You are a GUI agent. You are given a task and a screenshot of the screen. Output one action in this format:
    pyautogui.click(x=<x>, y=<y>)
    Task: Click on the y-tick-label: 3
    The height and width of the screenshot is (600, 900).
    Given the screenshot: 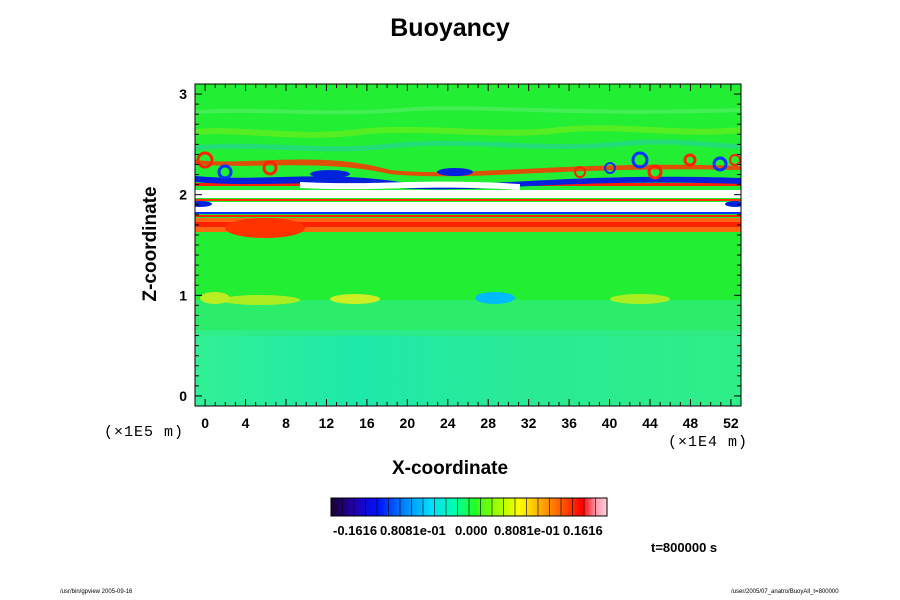 What is the action you would take?
    pyautogui.click(x=183, y=94)
    